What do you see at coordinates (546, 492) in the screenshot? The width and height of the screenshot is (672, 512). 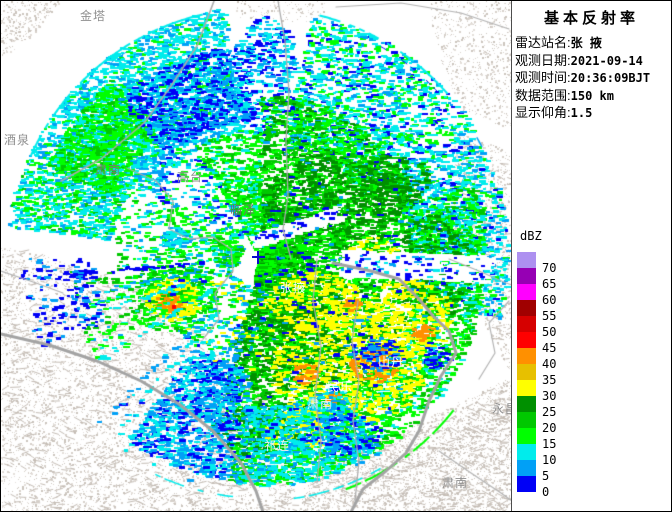 I see `legend-value: 0` at bounding box center [546, 492].